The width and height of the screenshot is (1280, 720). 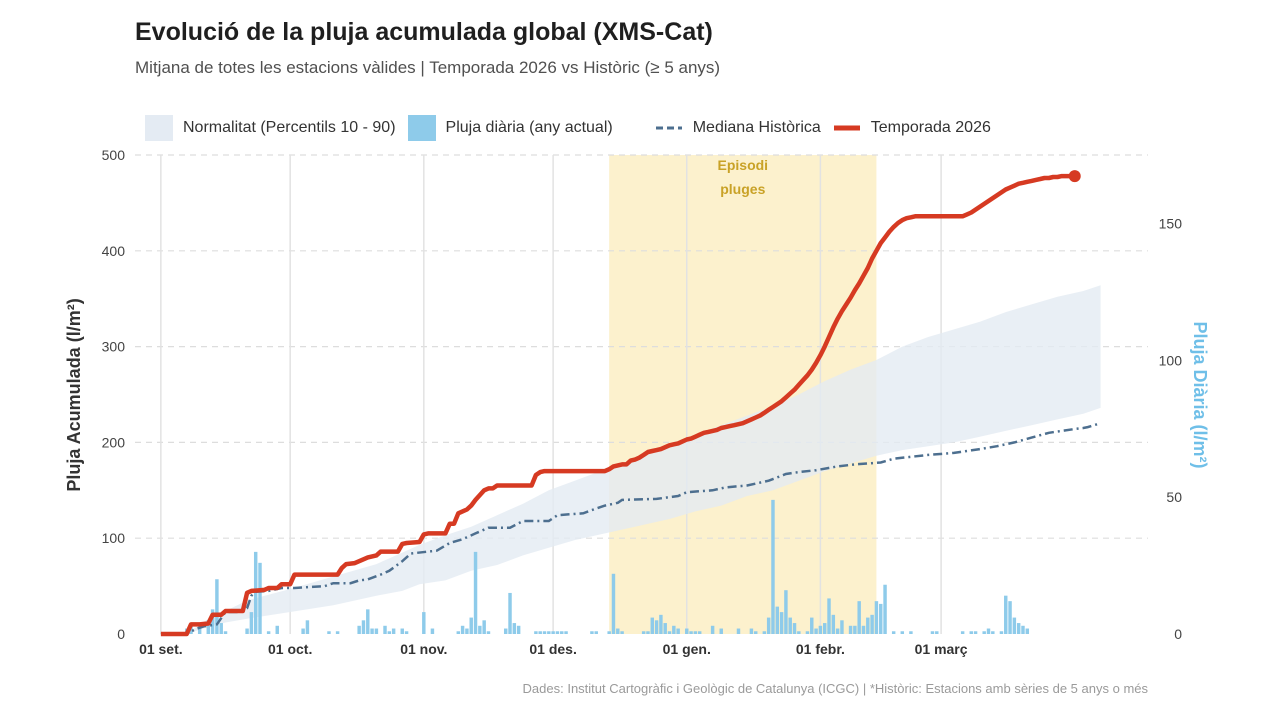 I want to click on legend-item-season: Temporada 2026, so click(x=912, y=128).